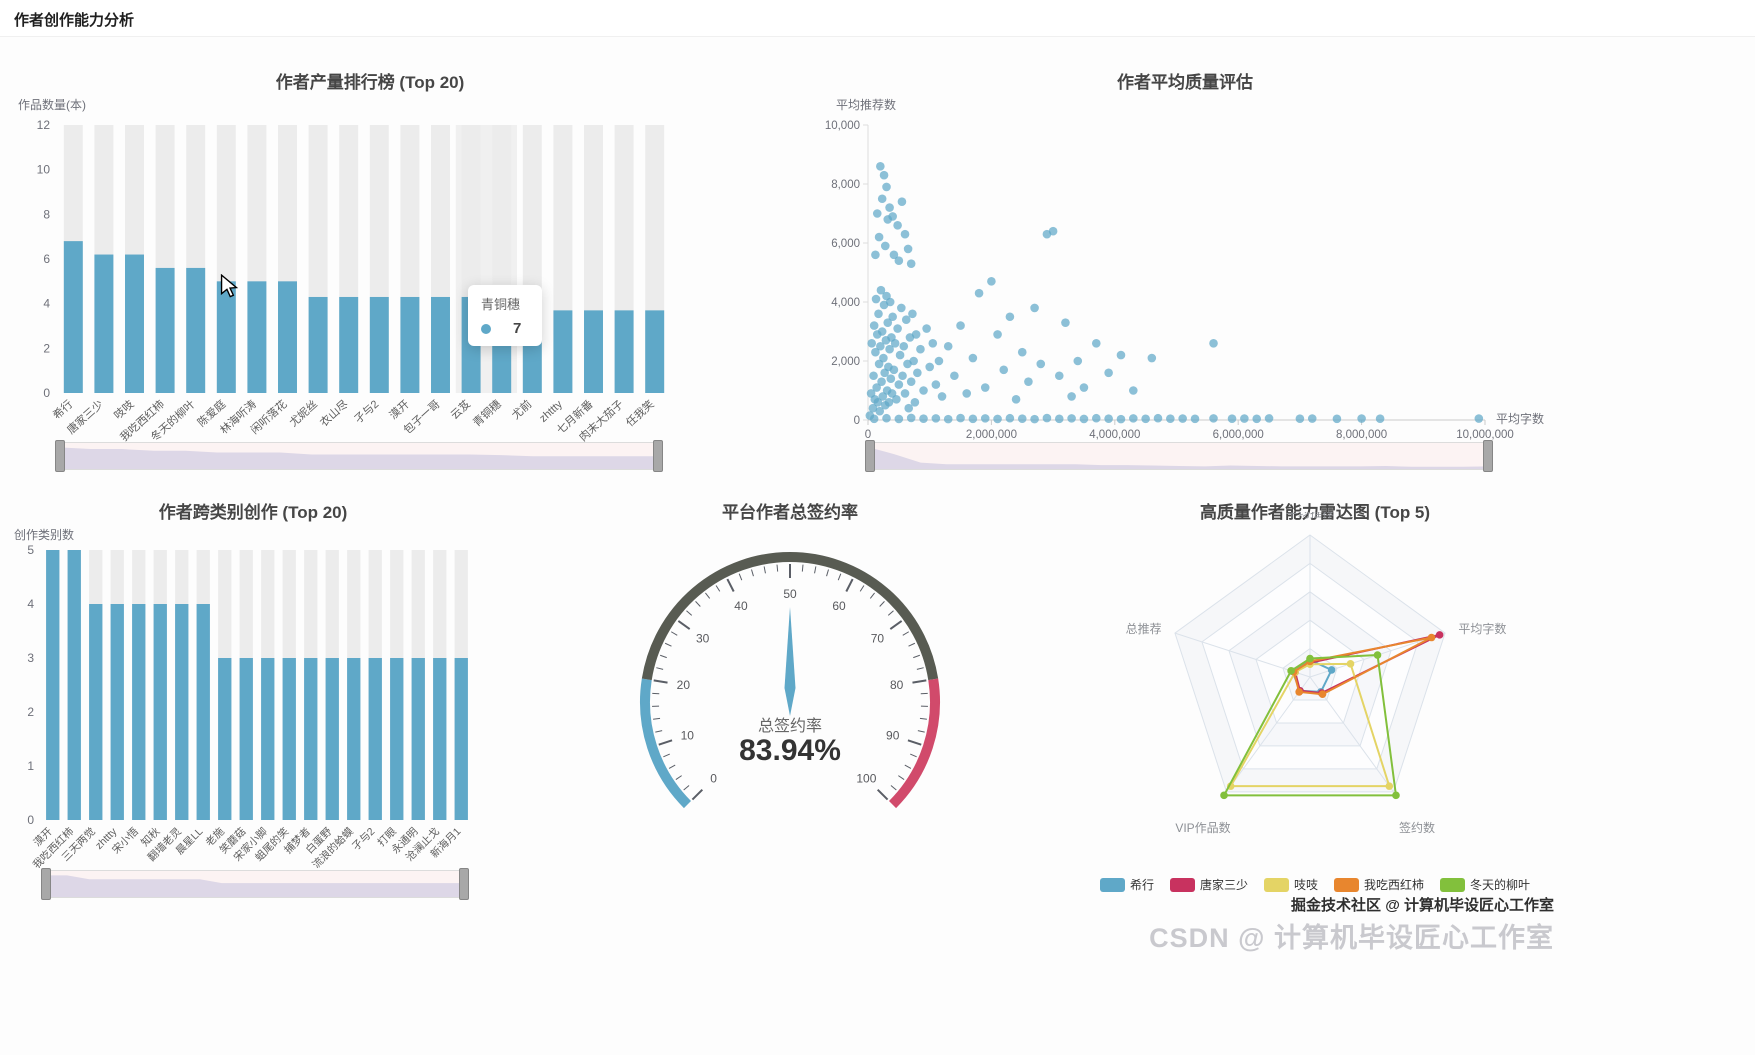 The image size is (1755, 1055). I want to click on svg-text: 90, so click(893, 735).